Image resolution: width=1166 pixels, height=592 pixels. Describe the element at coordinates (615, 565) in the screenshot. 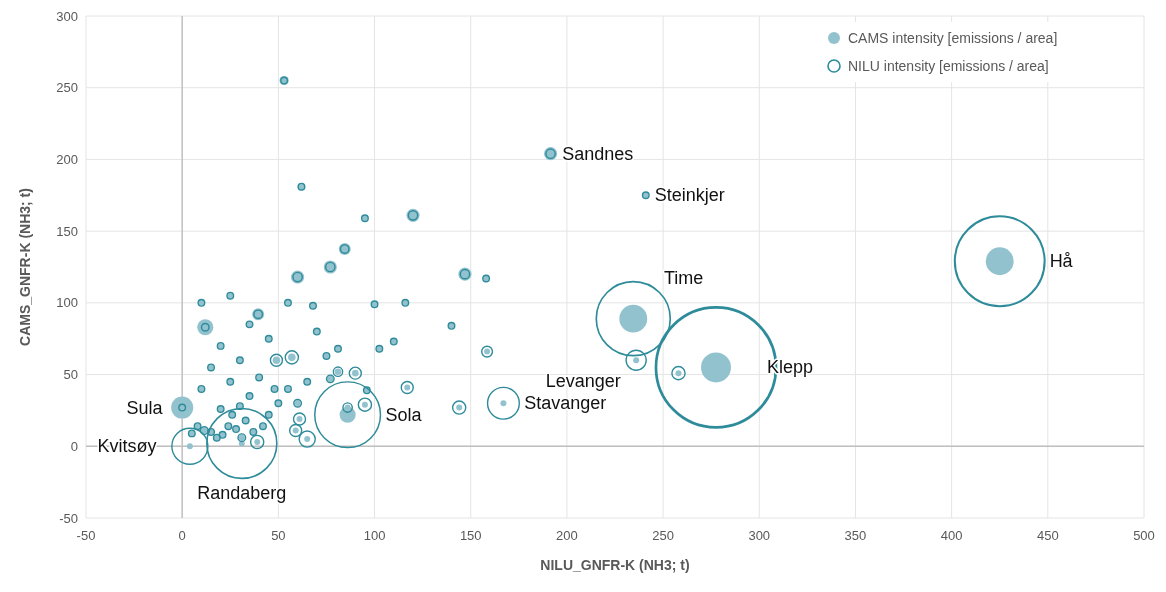

I see `x-axis-title: NILU_GNFR-K (NH3; t)` at that location.